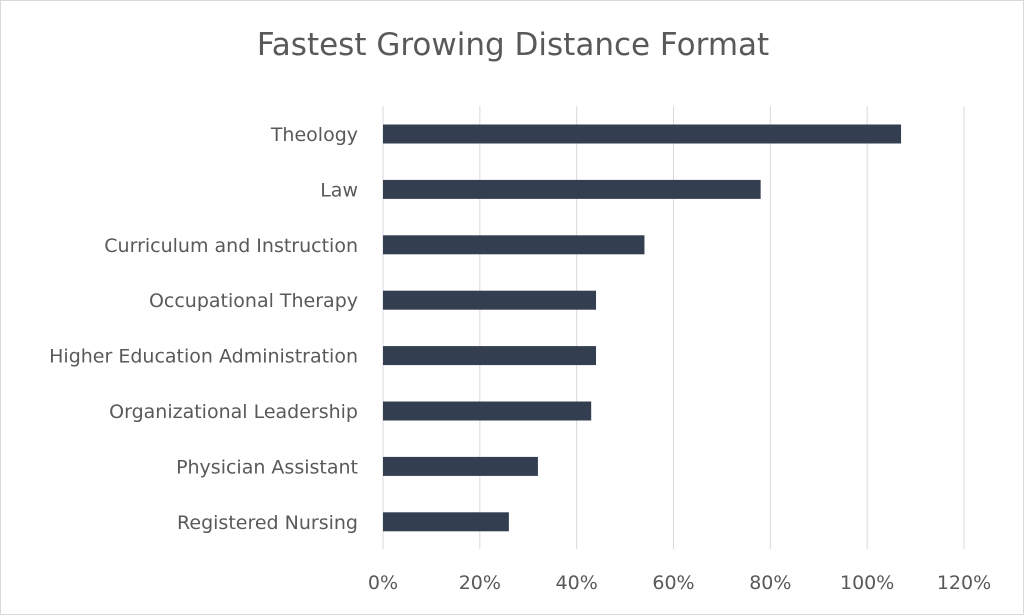 This screenshot has width=1024, height=615. Describe the element at coordinates (267, 523) in the screenshot. I see `category-label: Registered Nursing` at that location.